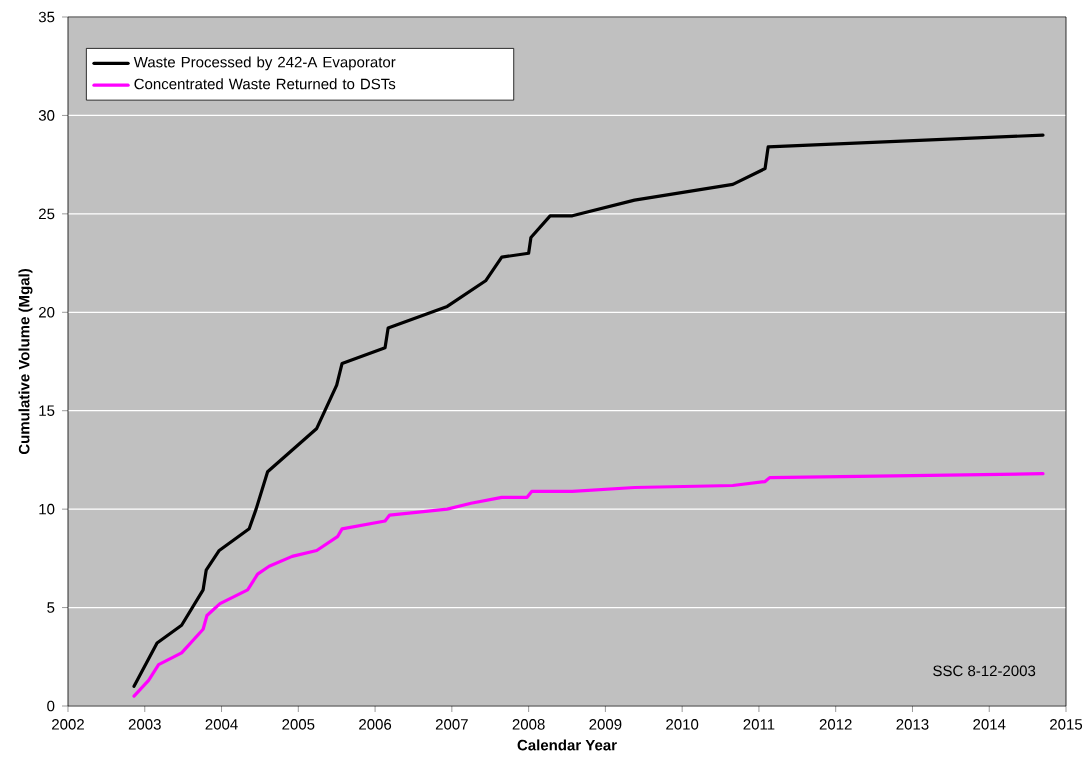 This screenshot has width=1091, height=766. What do you see at coordinates (375, 724) in the screenshot?
I see `x-tick-label: 2006` at bounding box center [375, 724].